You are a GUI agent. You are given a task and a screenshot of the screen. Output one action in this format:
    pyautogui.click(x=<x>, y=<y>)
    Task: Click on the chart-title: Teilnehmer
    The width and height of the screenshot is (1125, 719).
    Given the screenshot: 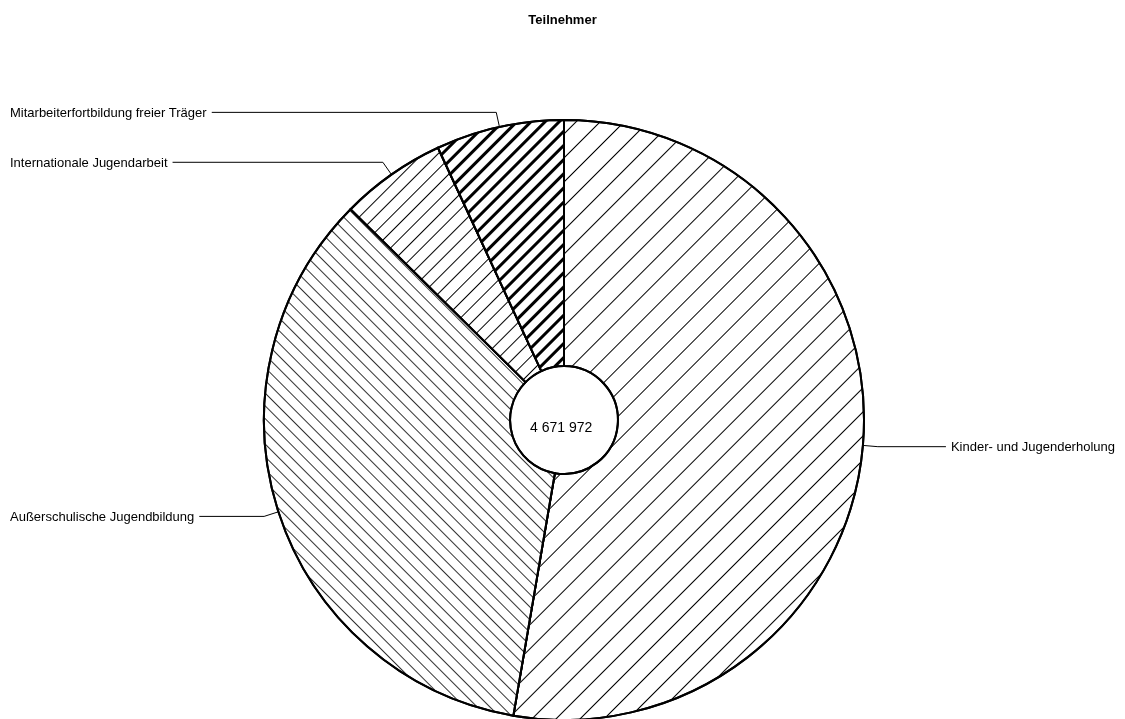 What is the action you would take?
    pyautogui.click(x=562, y=19)
    